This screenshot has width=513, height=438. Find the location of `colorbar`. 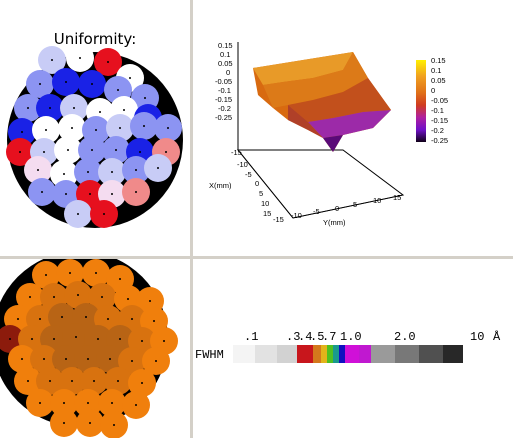

colorbar is located at coordinates (421, 101).